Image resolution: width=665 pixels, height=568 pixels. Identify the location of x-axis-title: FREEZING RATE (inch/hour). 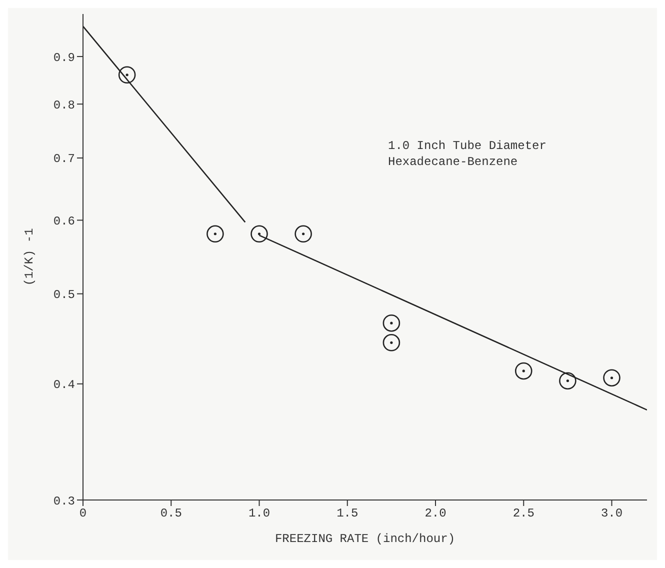
(365, 539).